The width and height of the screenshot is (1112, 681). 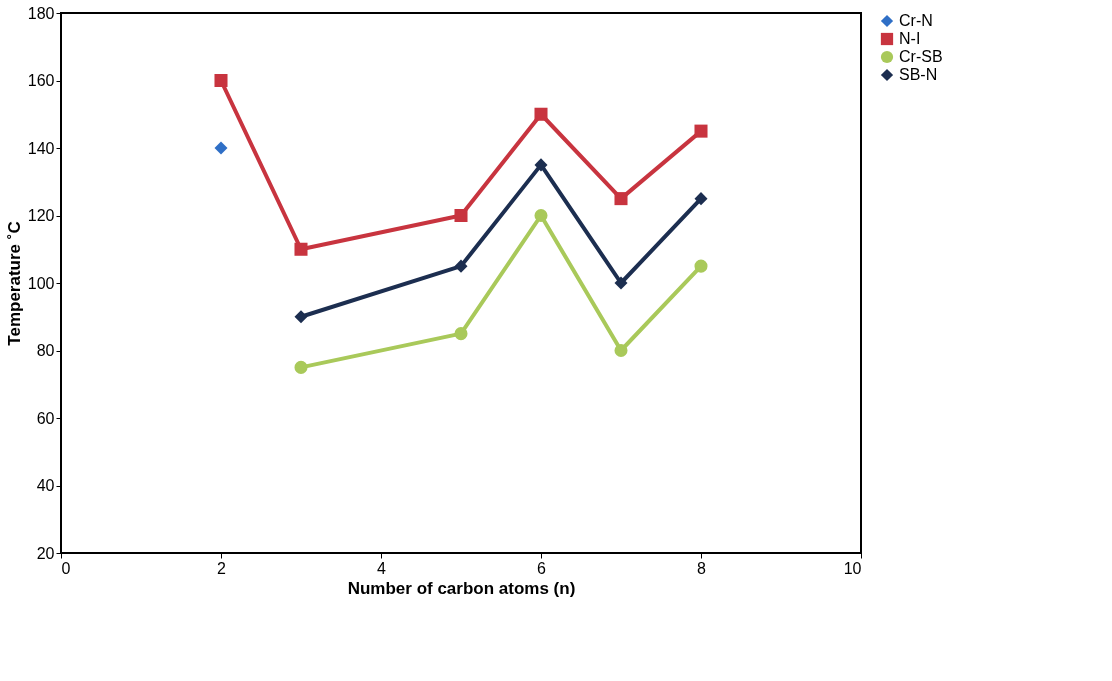 I want to click on y-tick-label: 120, so click(x=41, y=215).